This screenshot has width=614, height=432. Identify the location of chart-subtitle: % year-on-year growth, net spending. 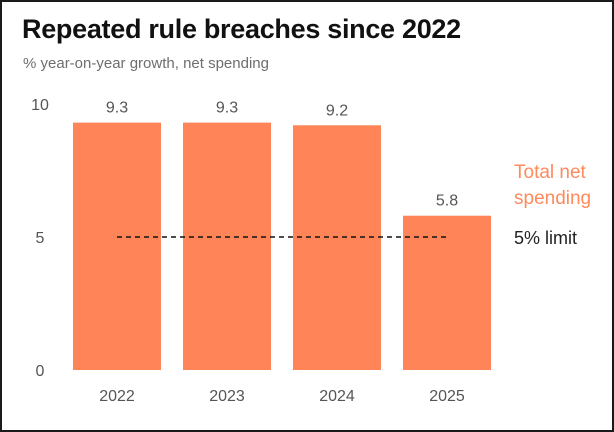
(146, 63).